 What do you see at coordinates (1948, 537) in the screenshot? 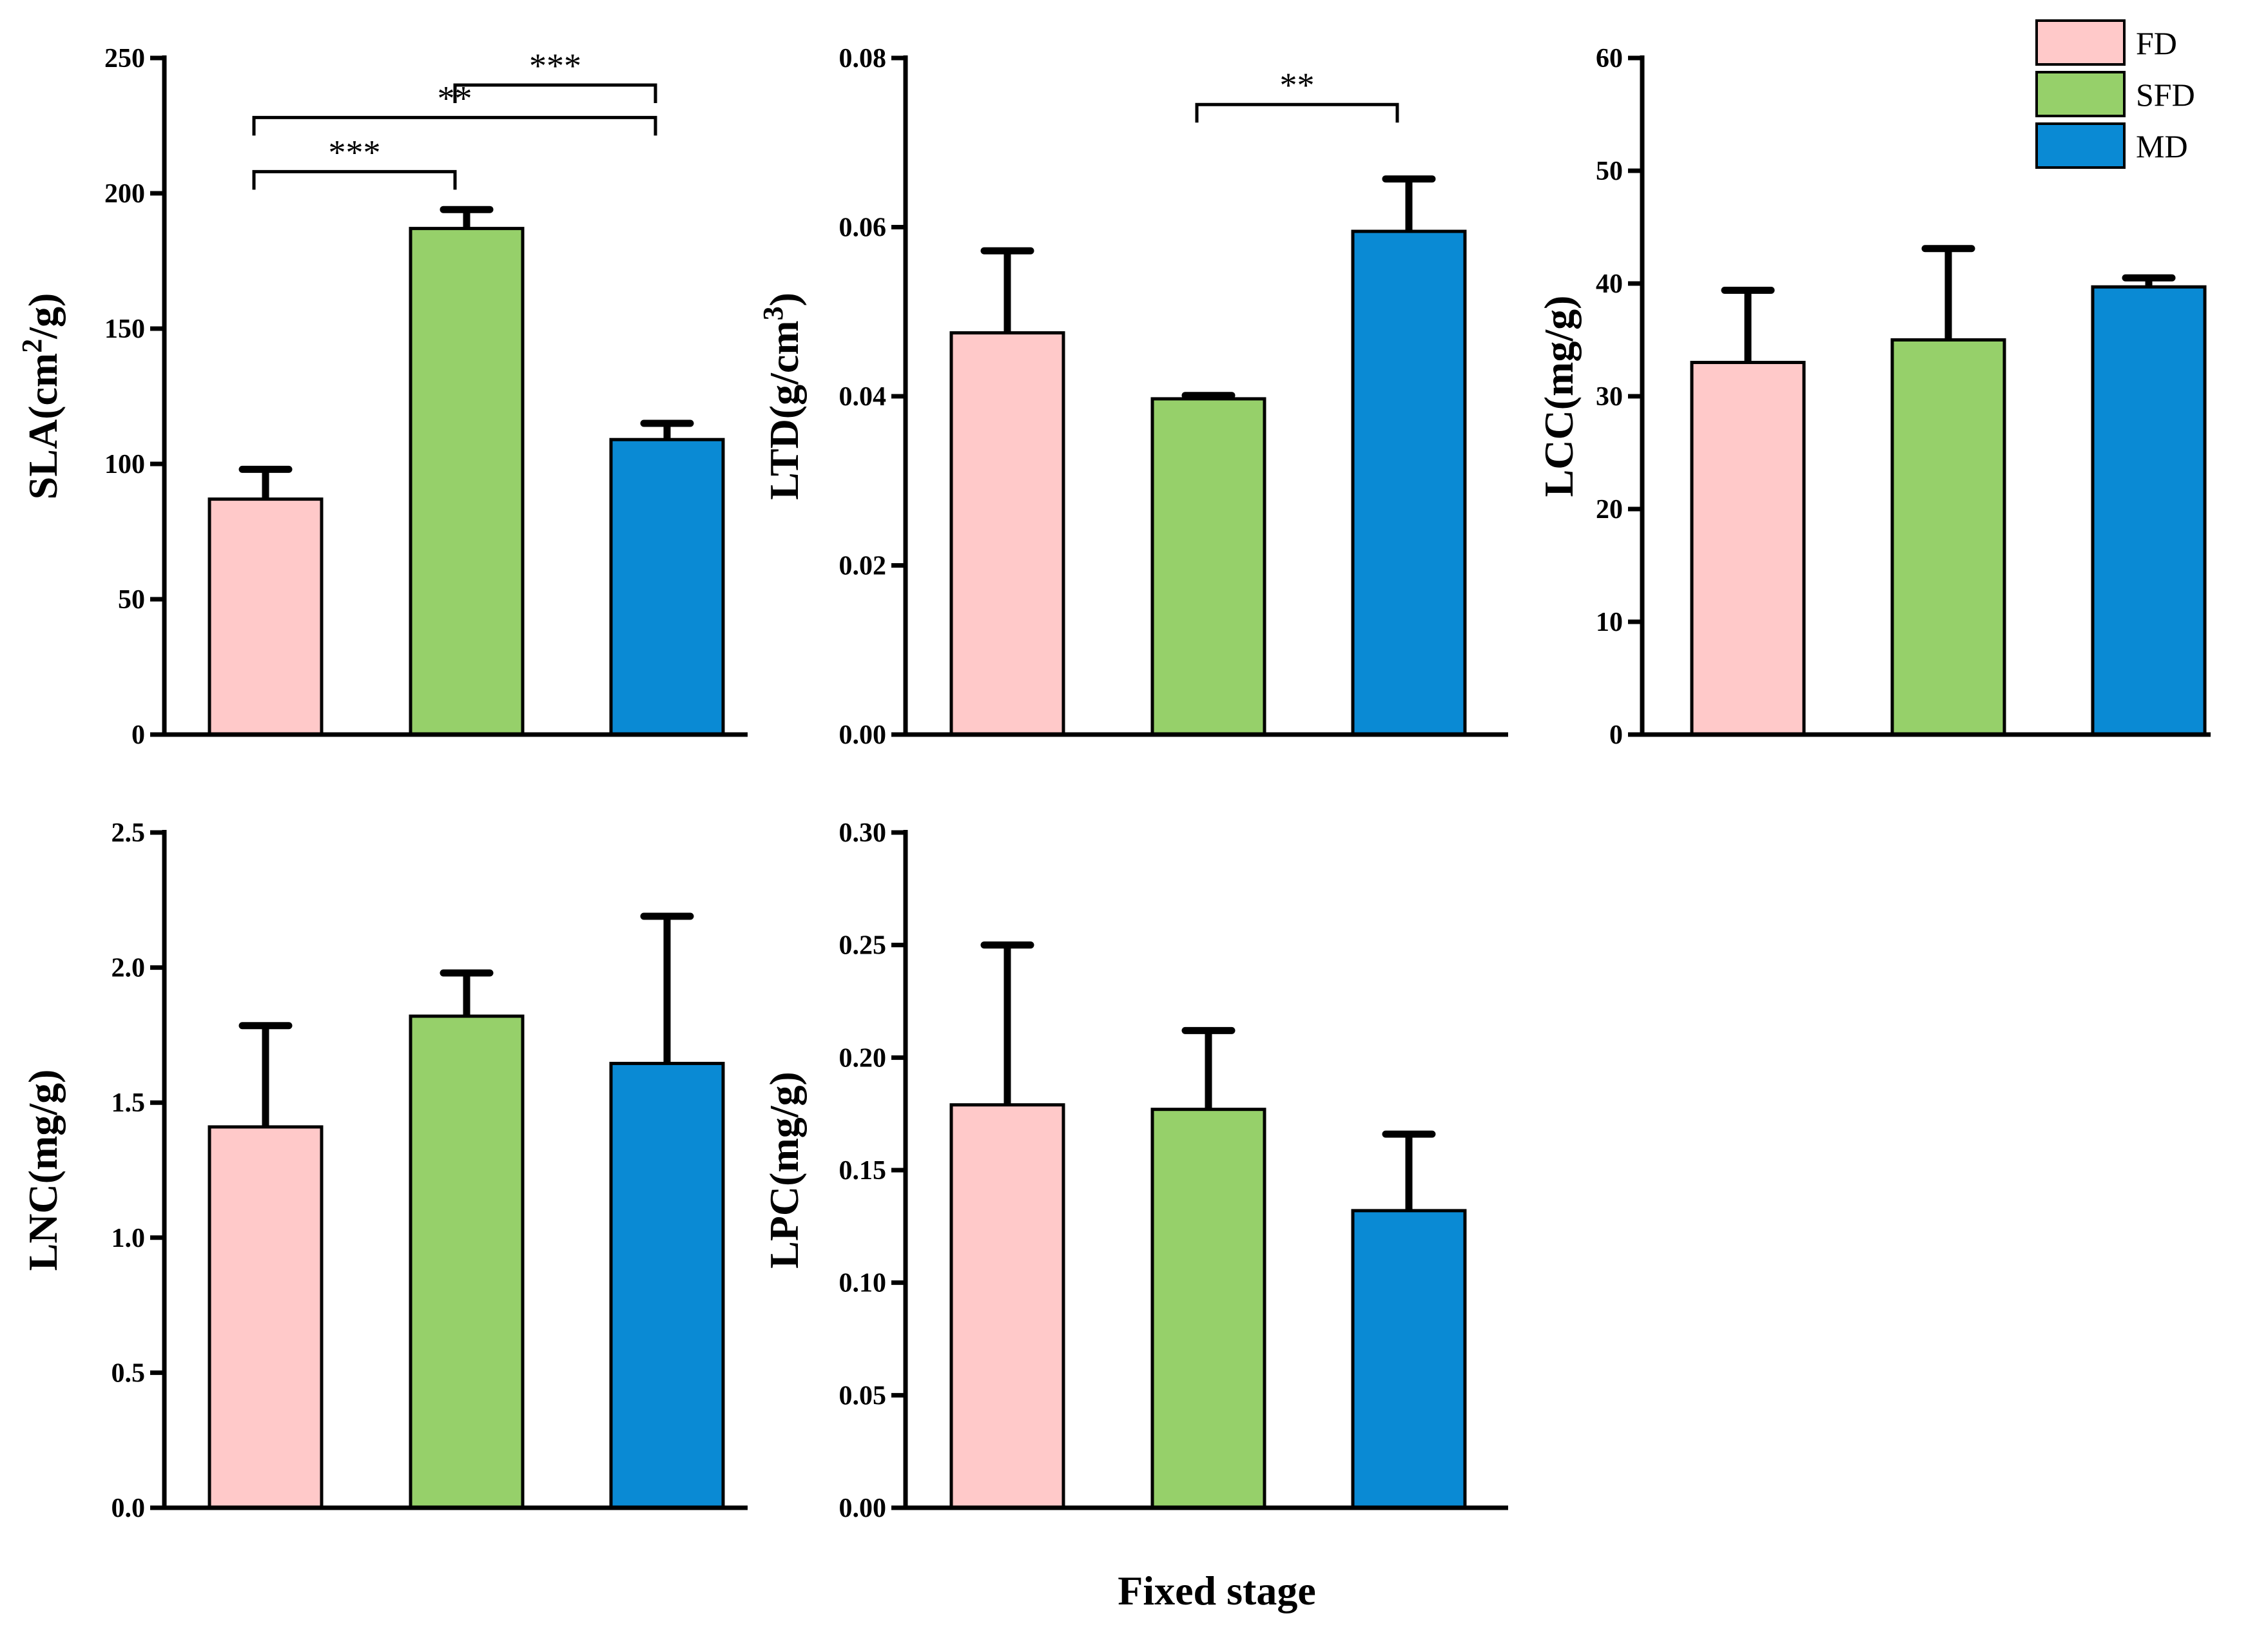
I see `bar-lcc-sfd` at bounding box center [1948, 537].